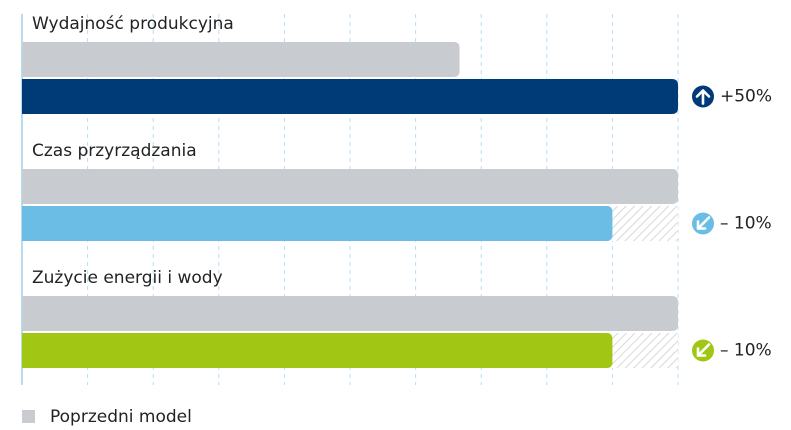 This screenshot has width=791, height=430. Describe the element at coordinates (28, 416) in the screenshot. I see `legend-swatch` at that location.